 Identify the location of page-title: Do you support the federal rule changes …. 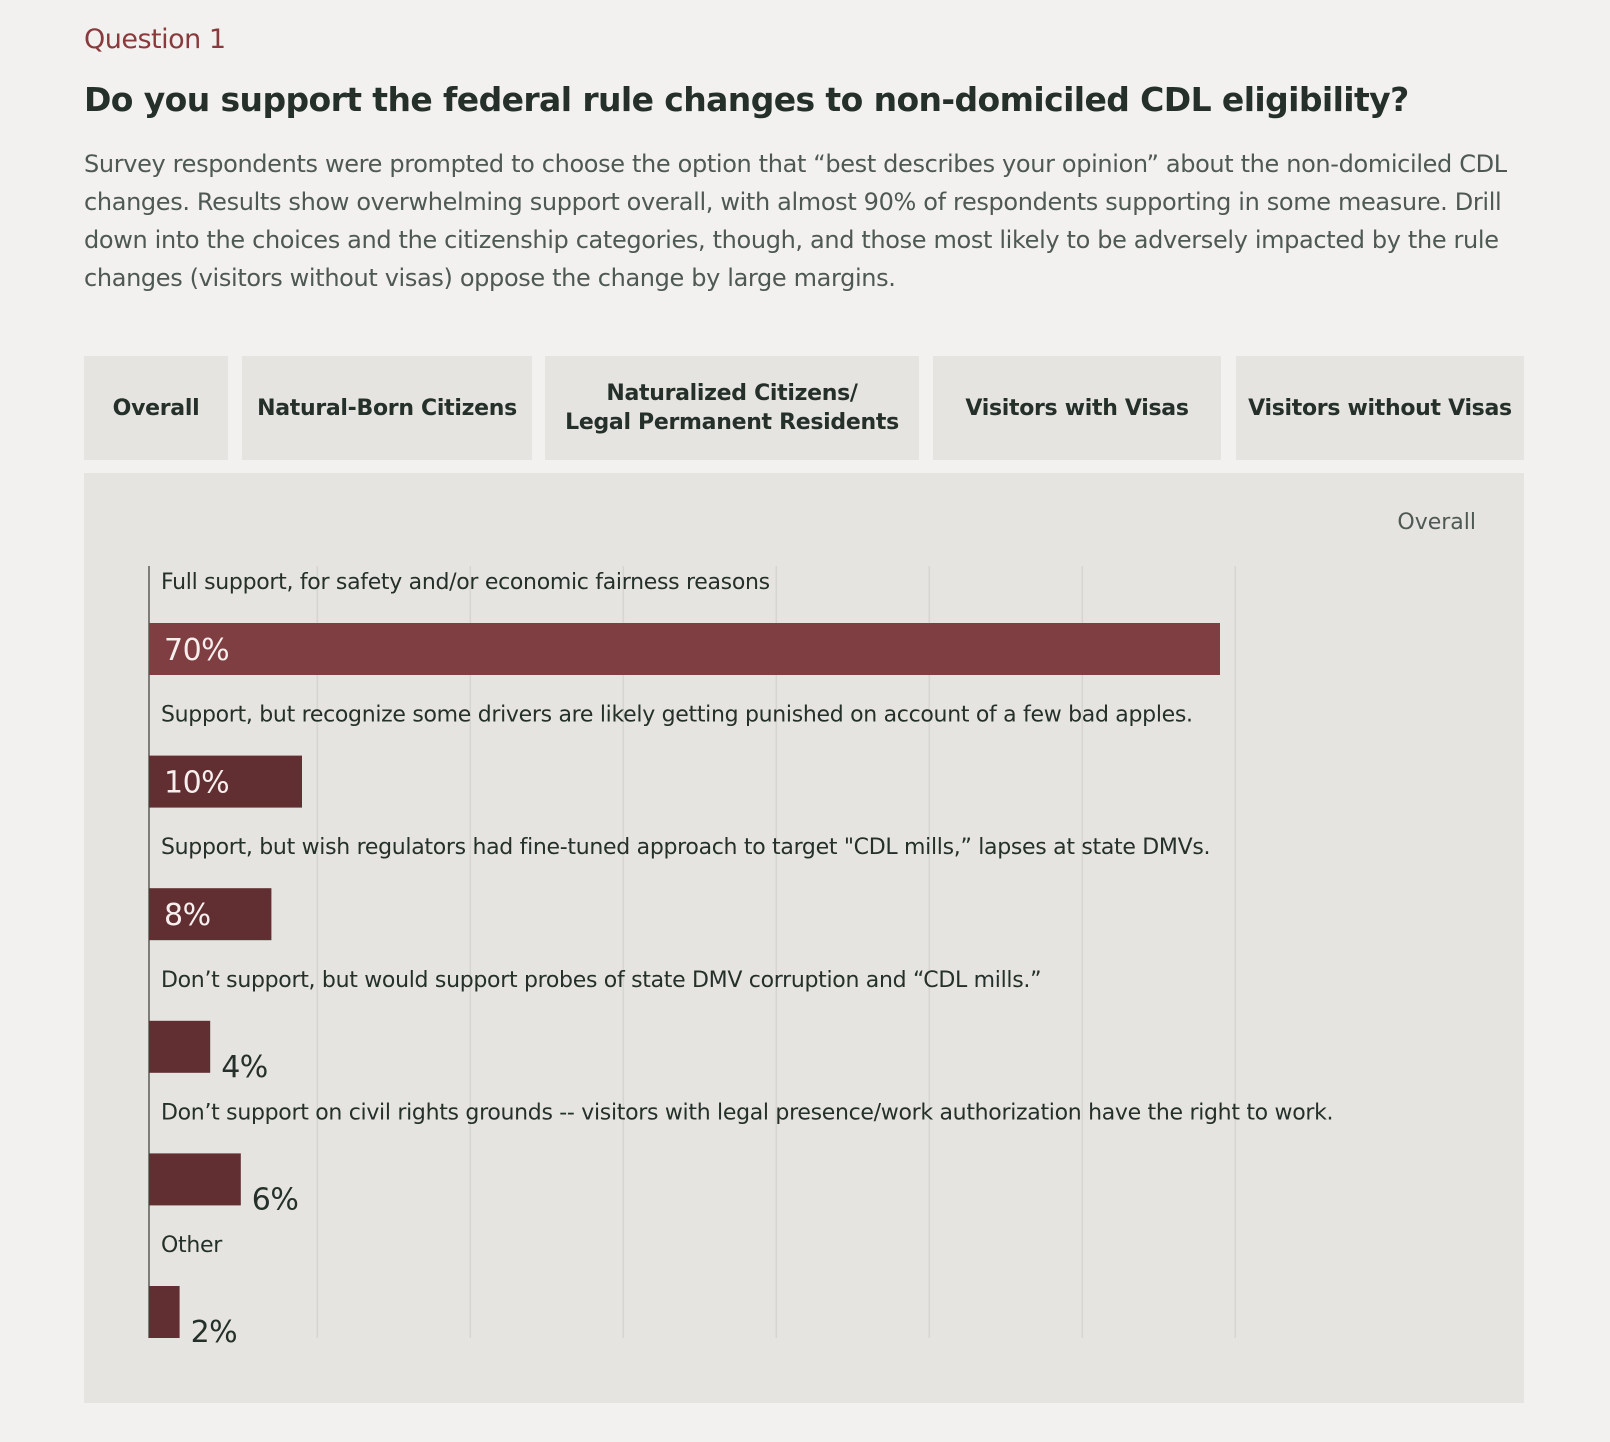
(746, 99).